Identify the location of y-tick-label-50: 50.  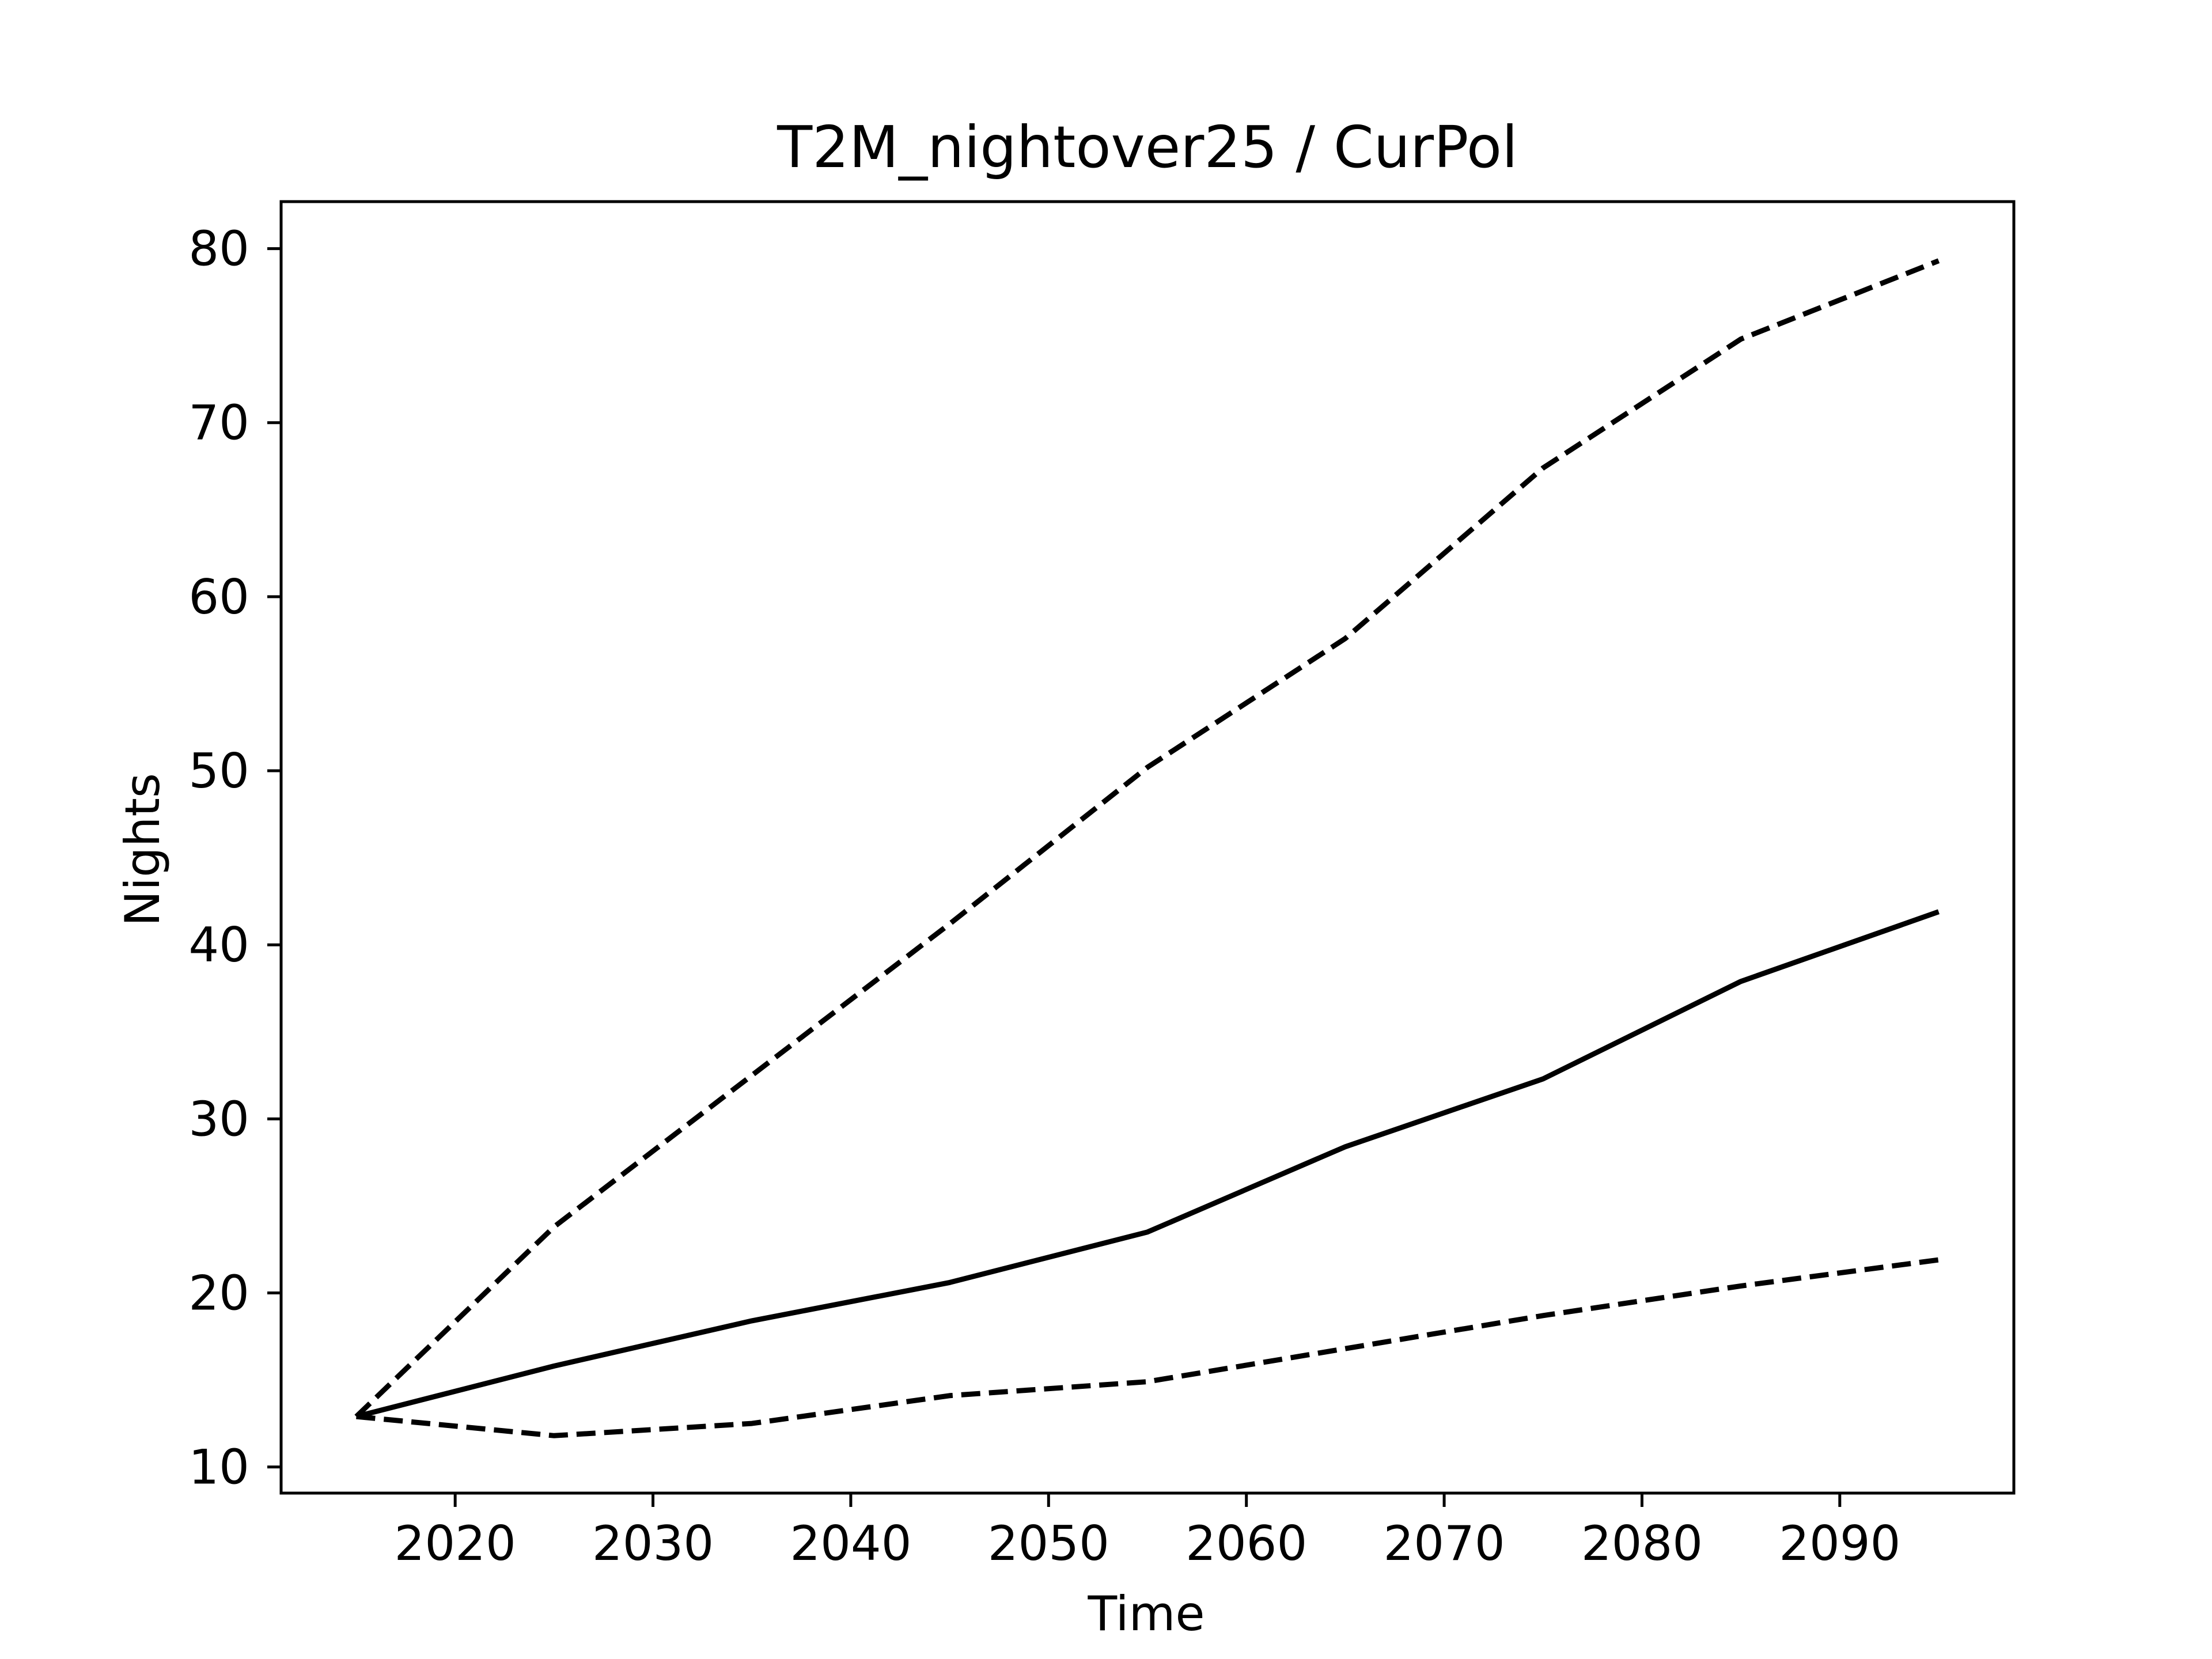
(218, 771).